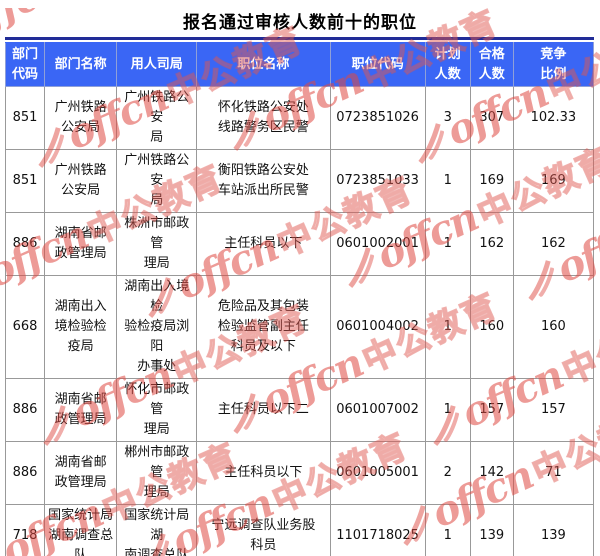  What do you see at coordinates (81, 530) in the screenshot?
I see `table-cell: 国家统计局 湖南调查总 队` at bounding box center [81, 530].